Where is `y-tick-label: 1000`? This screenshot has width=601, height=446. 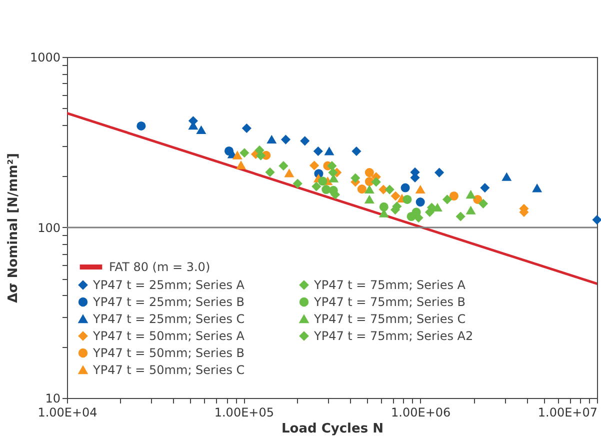
y-tick-label: 1000 is located at coordinates (45, 57).